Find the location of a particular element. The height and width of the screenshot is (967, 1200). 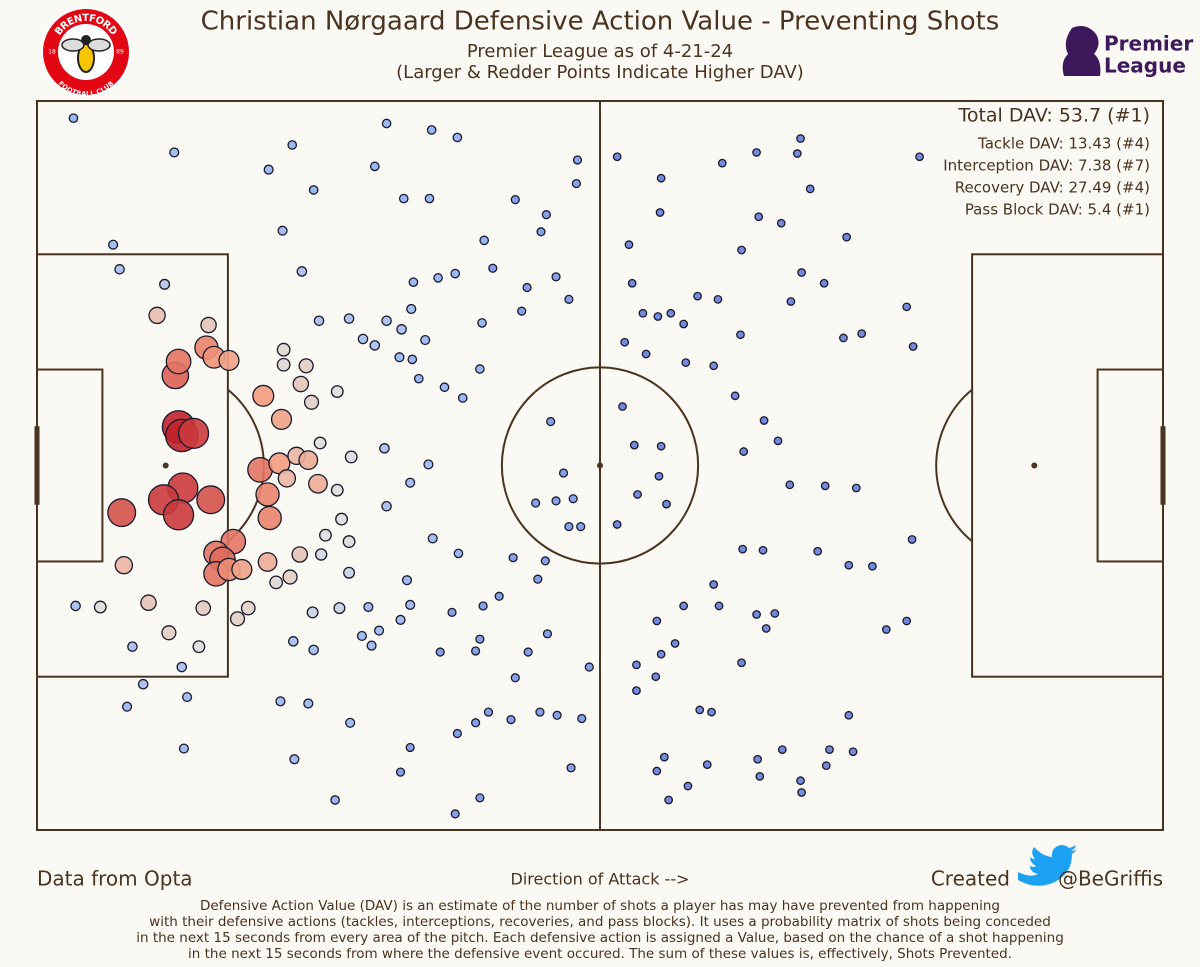

league-name: League is located at coordinates (1145, 66).